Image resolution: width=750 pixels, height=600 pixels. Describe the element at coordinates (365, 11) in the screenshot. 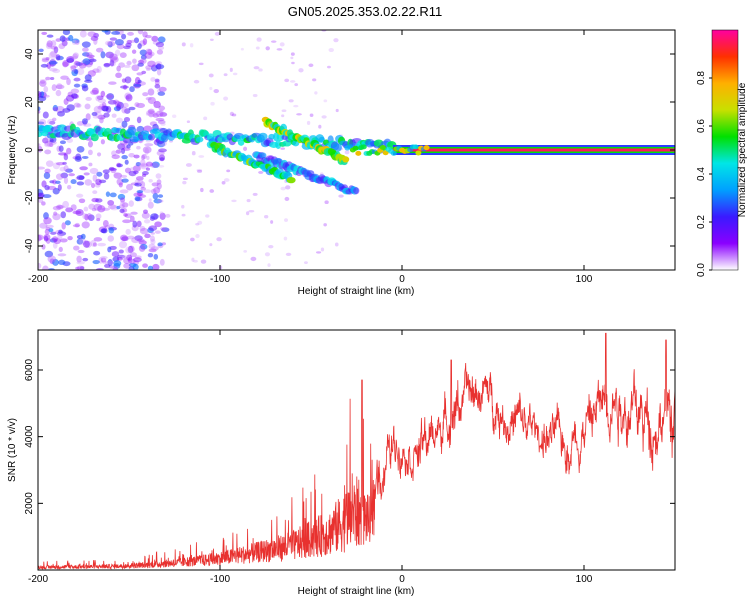

I see `chart-title: GN05.2025.353.02.22.R11` at that location.